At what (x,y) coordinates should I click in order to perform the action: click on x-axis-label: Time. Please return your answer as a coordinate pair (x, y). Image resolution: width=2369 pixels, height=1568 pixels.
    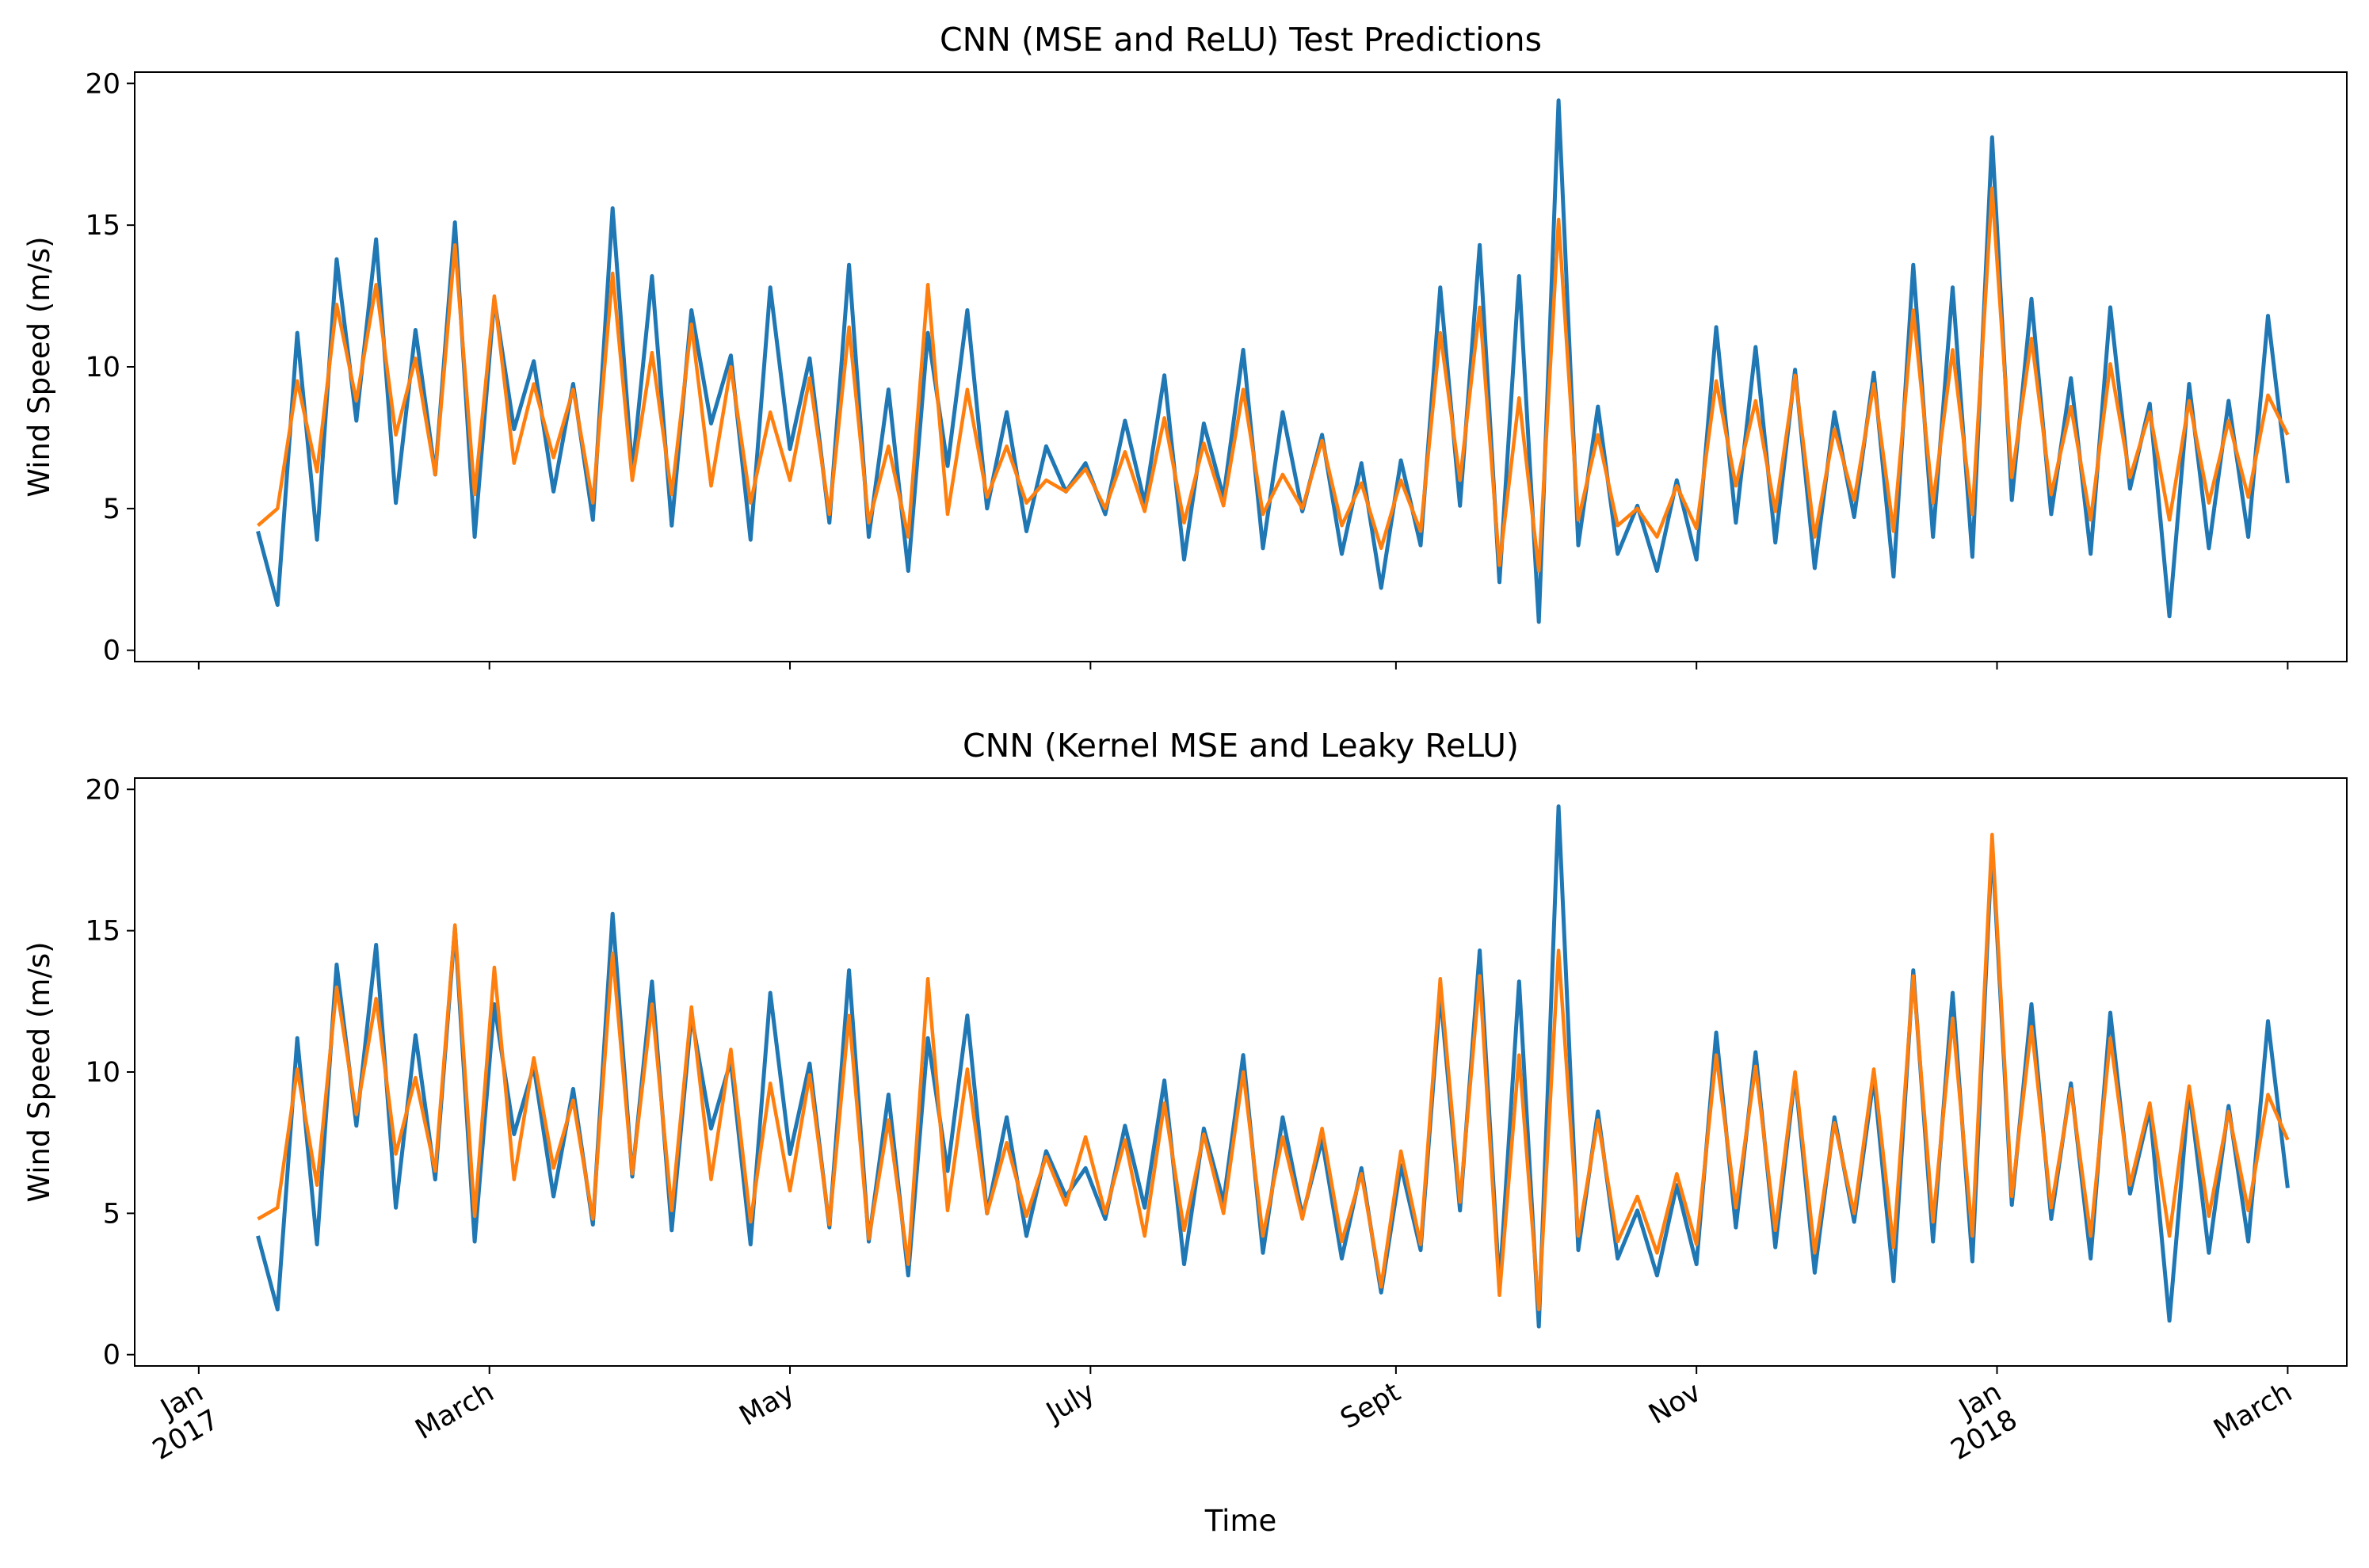
    Looking at the image, I should click on (1240, 1521).